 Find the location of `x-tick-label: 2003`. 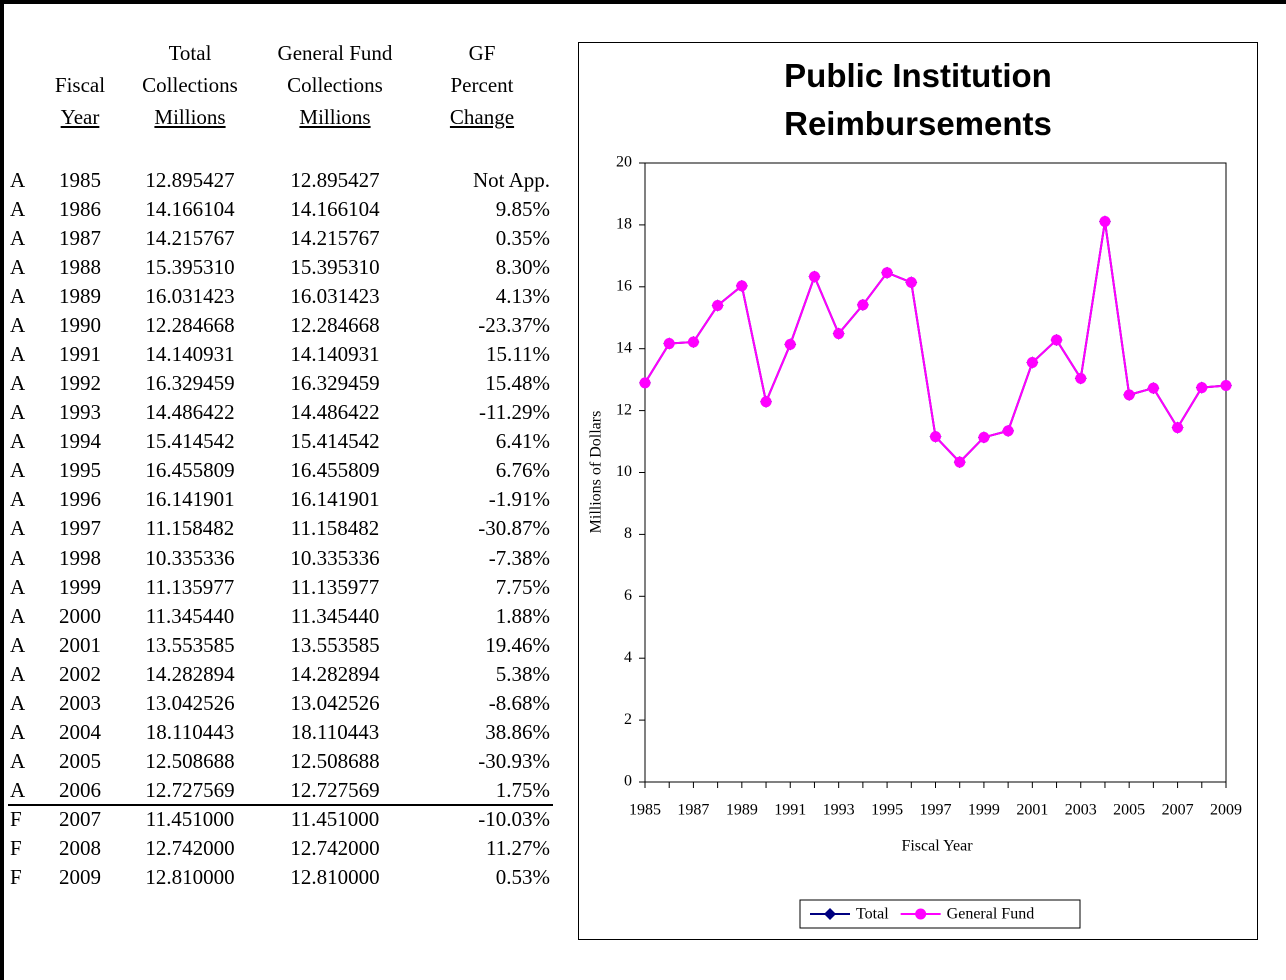

x-tick-label: 2003 is located at coordinates (1081, 810).